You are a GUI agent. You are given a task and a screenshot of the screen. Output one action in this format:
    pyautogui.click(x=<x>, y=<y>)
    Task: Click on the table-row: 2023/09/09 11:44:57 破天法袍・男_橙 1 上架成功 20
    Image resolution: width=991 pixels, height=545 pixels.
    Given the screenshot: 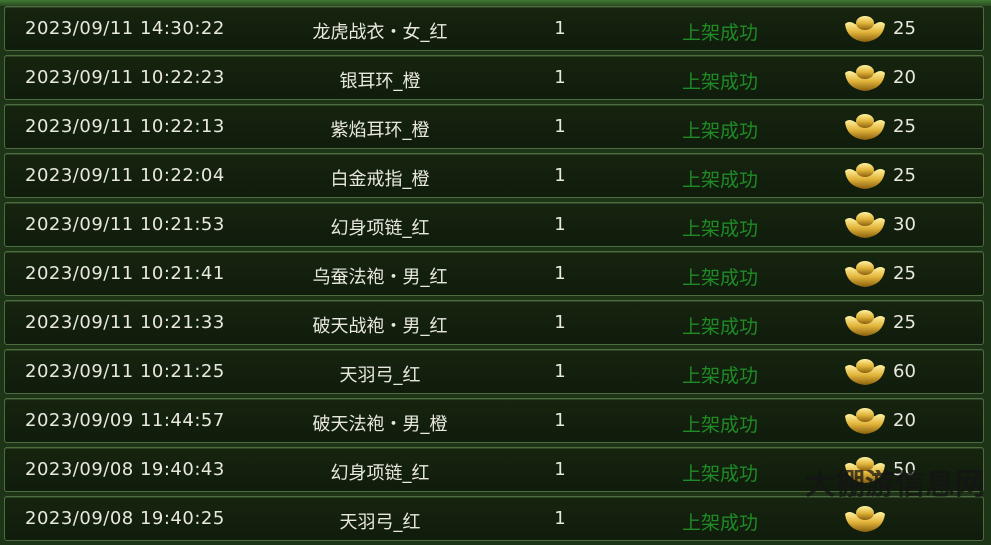 What is the action you would take?
    pyautogui.click(x=494, y=420)
    